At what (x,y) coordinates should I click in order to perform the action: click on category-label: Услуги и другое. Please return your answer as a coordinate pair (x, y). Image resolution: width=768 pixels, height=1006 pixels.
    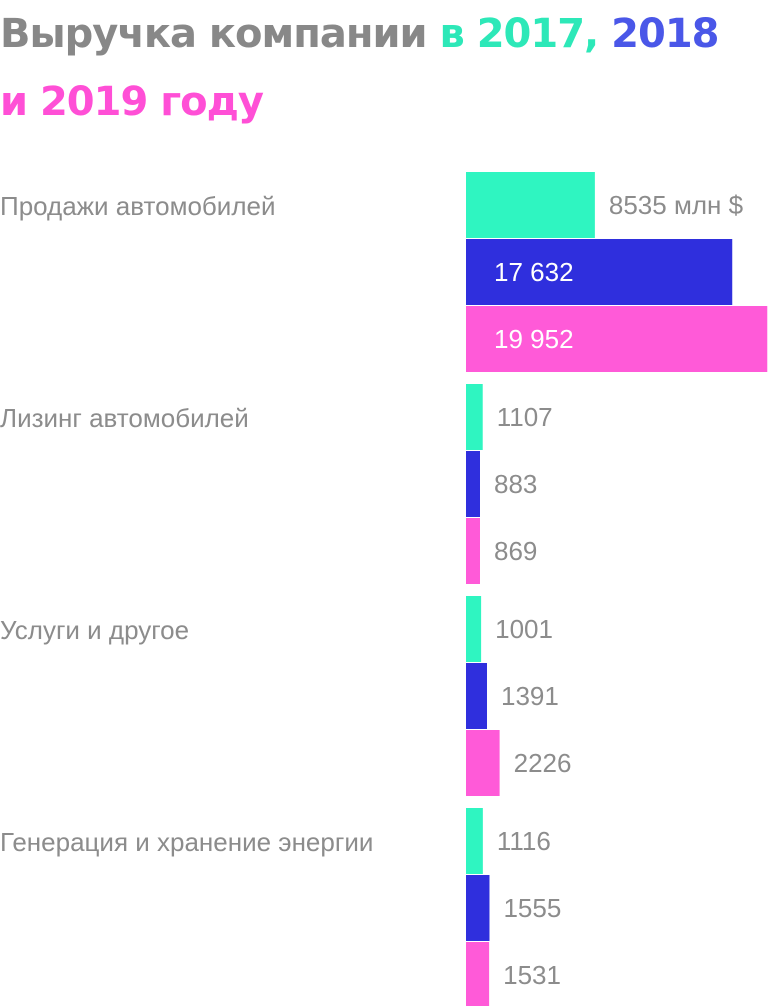
    Looking at the image, I should click on (94, 630).